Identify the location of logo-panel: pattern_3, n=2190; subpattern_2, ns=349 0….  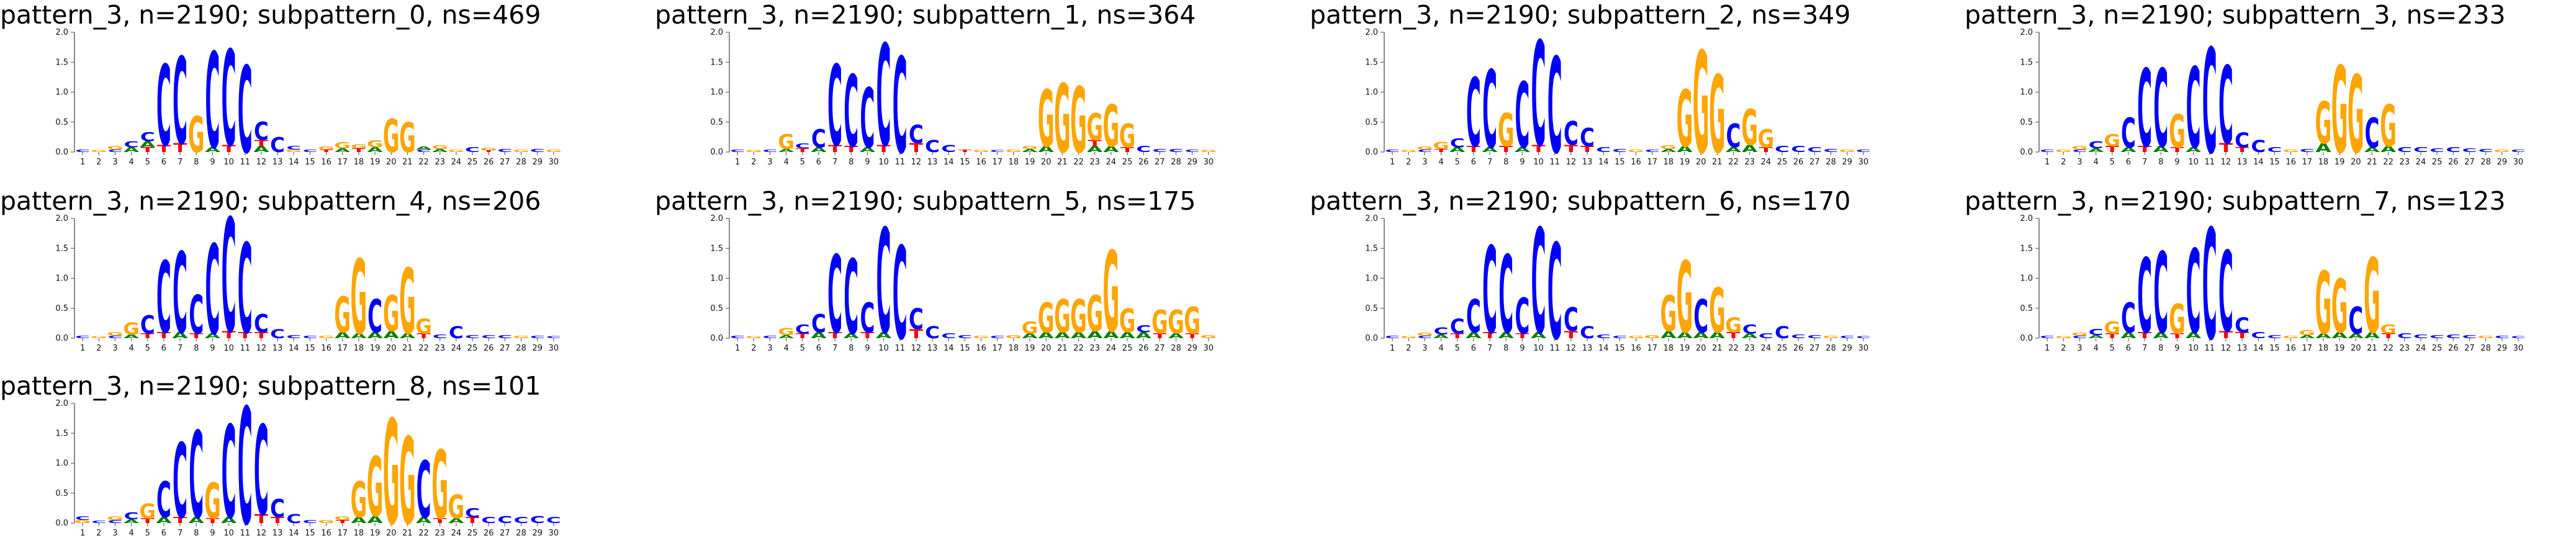
(1632, 93).